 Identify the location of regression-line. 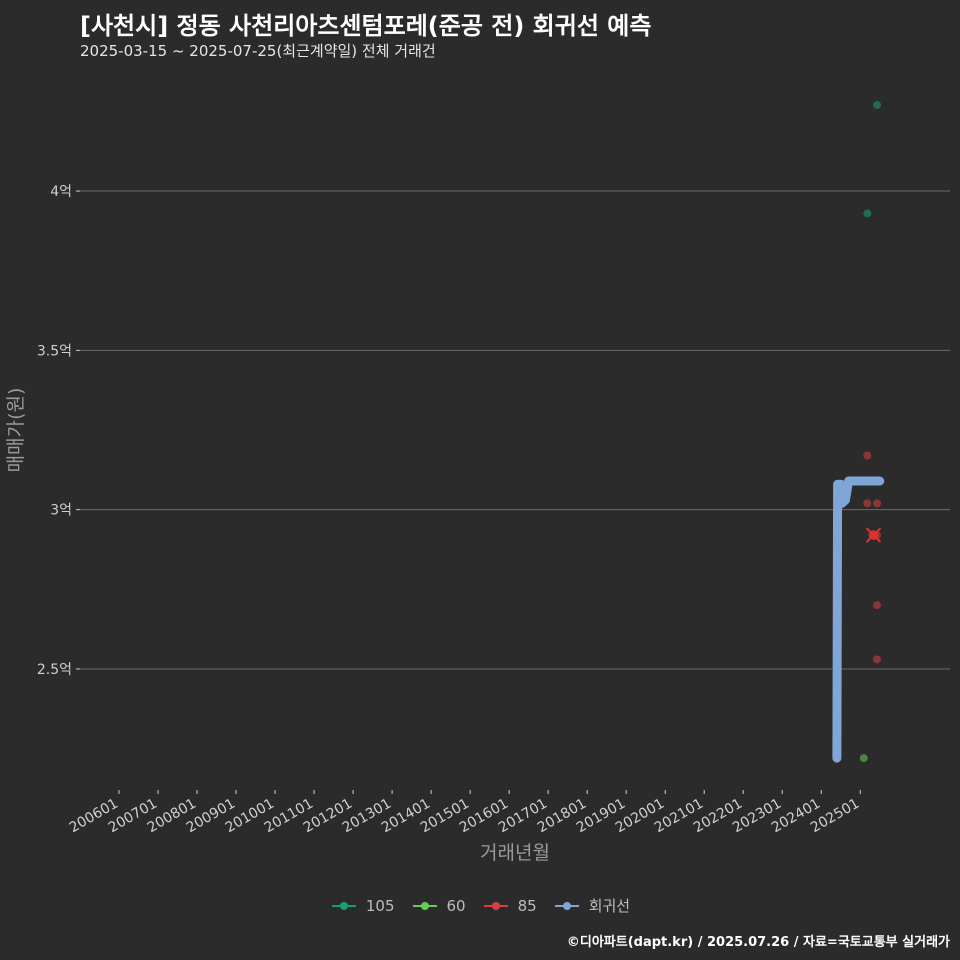
(858, 619).